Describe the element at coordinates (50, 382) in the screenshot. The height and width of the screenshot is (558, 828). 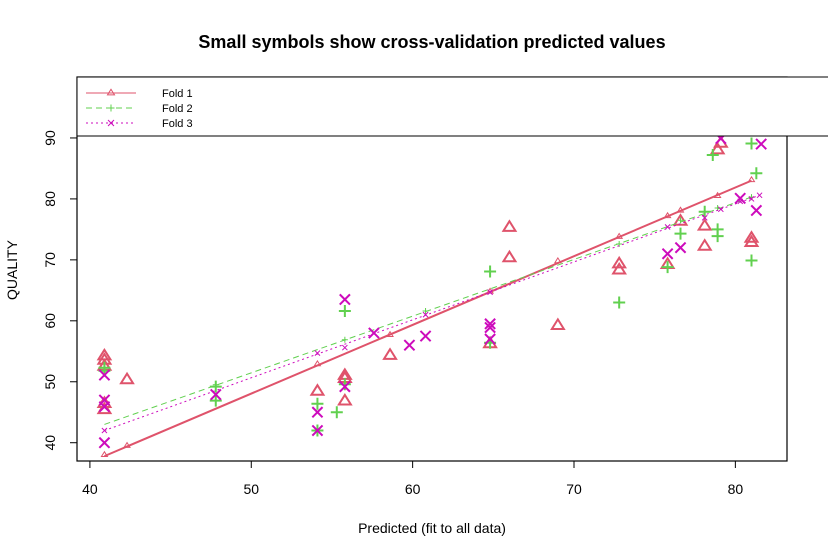
I see `y-tick-label: 50` at that location.